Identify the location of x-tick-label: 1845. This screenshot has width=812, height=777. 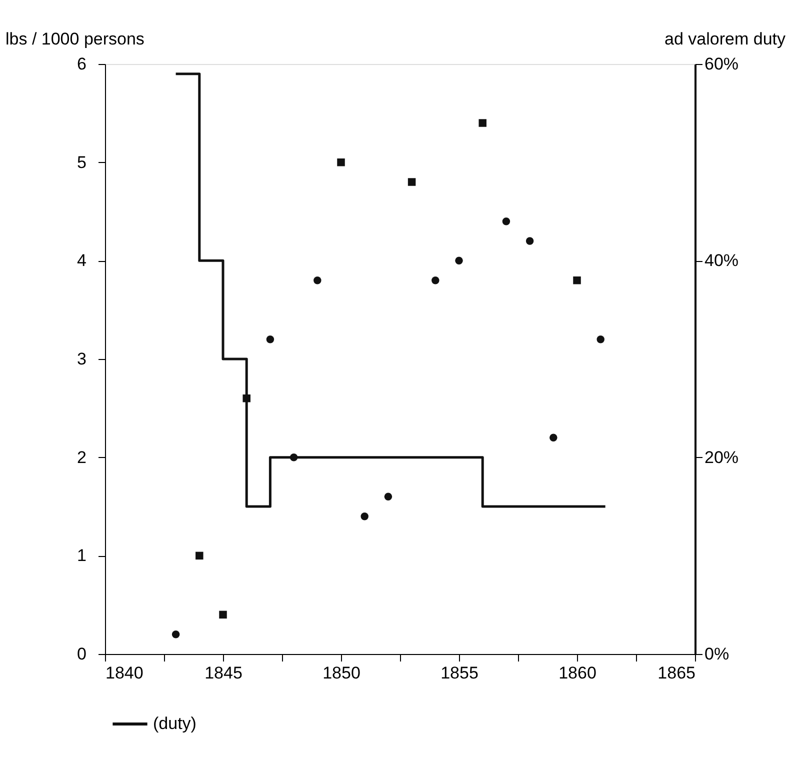
(223, 673).